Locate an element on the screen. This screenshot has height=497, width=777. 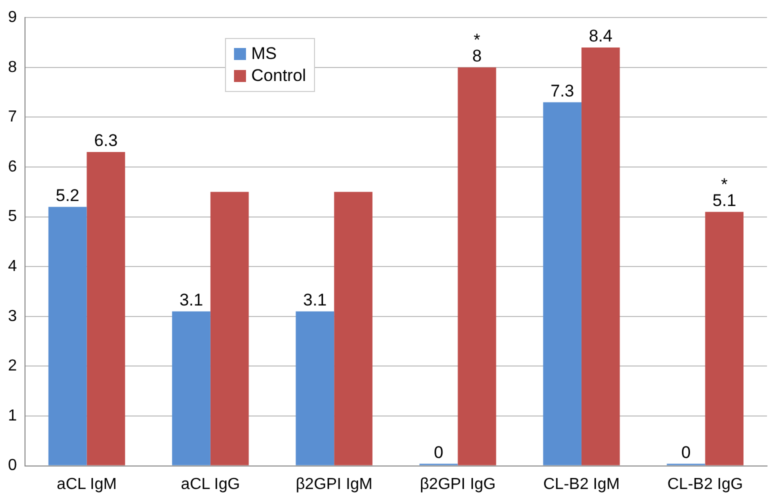
x-tick-label: β2GPI IgG is located at coordinates (458, 484).